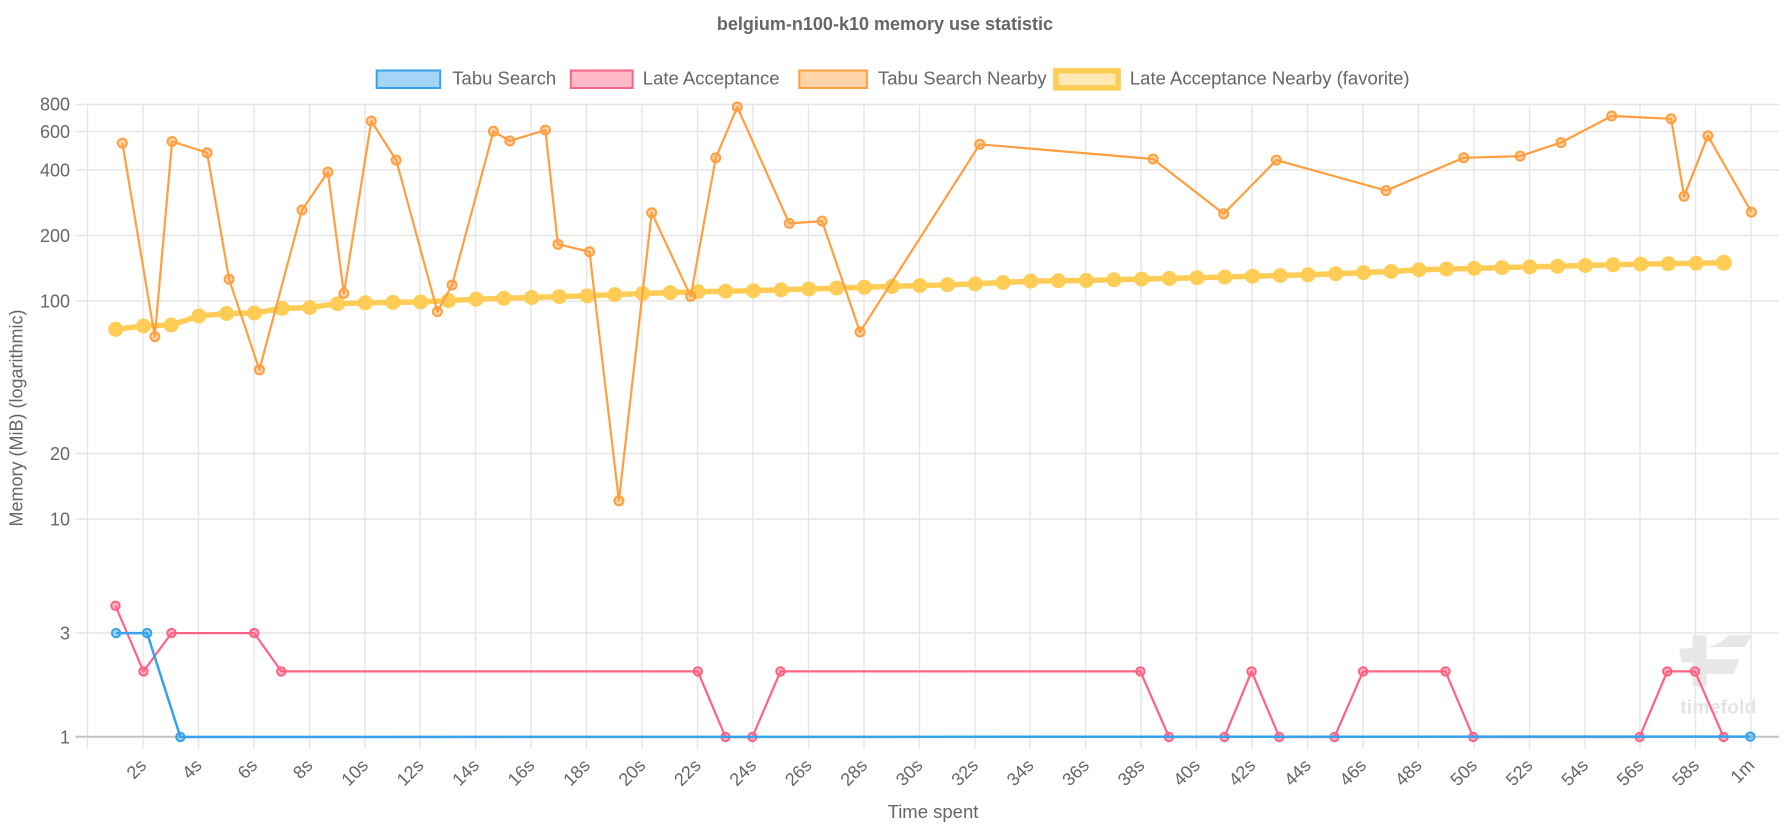 The width and height of the screenshot is (1792, 837). What do you see at coordinates (17, 417) in the screenshot?
I see `svg-text: Memory (MiB) (logarithmic)` at bounding box center [17, 417].